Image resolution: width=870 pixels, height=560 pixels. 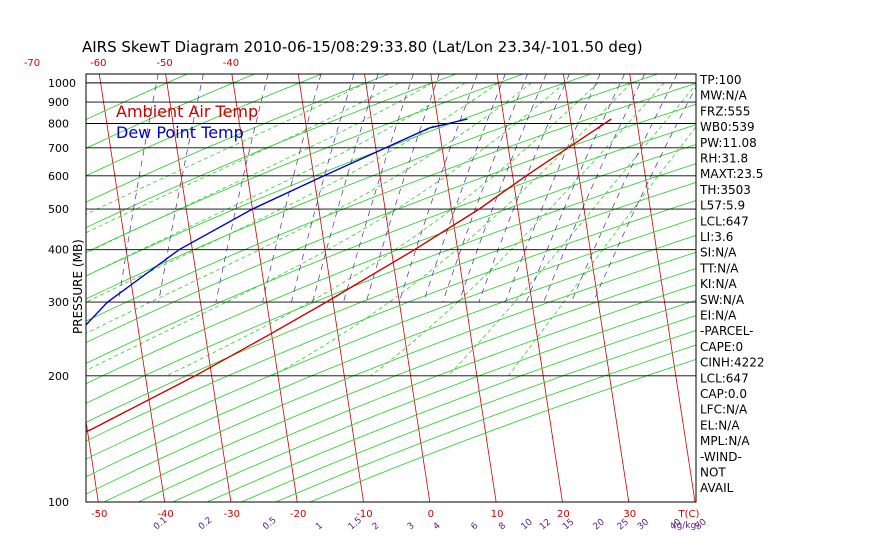 What do you see at coordinates (724, 410) in the screenshot?
I see `index-entry: LFC:N/A` at bounding box center [724, 410].